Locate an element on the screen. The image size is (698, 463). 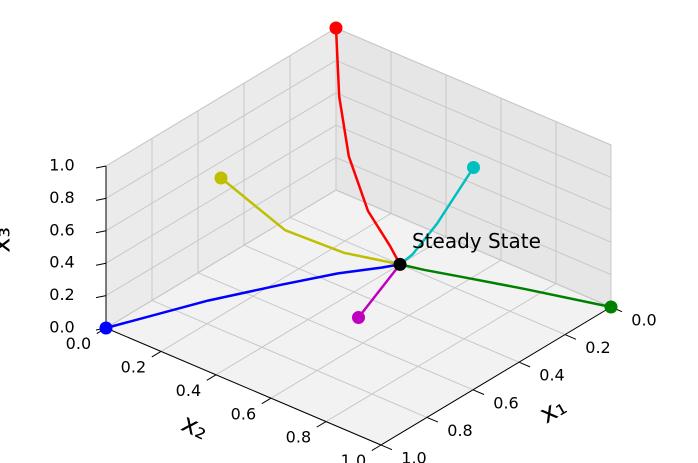
y-tick-label: 0.4 is located at coordinates (188, 390).